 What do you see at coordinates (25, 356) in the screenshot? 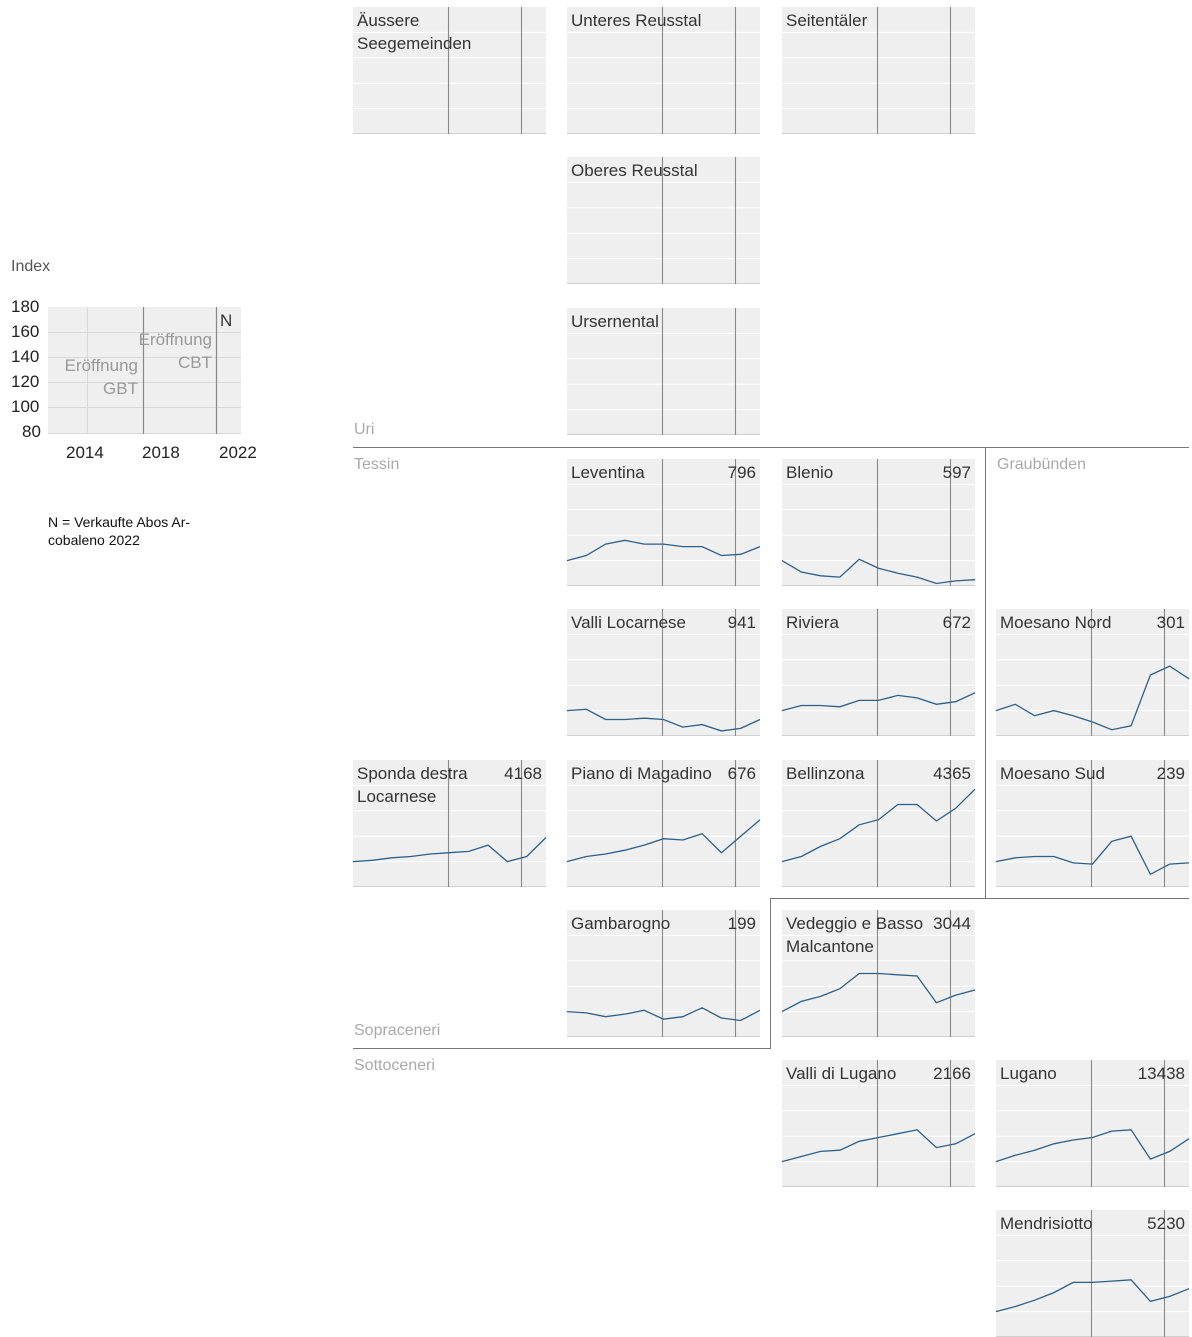
I see `y-tick: 140` at bounding box center [25, 356].